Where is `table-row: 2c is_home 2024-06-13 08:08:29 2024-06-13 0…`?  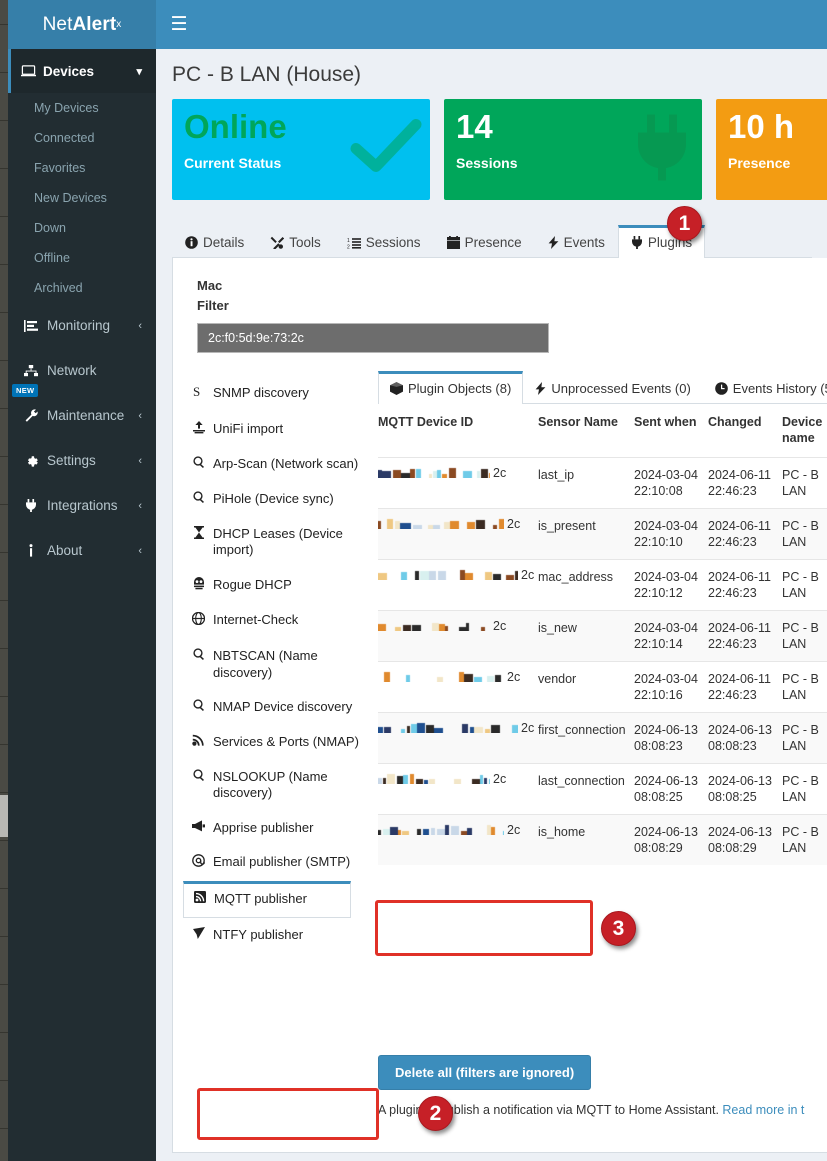 table-row: 2c is_home 2024-06-13 08:08:29 2024-06-13 0… is located at coordinates (602, 840).